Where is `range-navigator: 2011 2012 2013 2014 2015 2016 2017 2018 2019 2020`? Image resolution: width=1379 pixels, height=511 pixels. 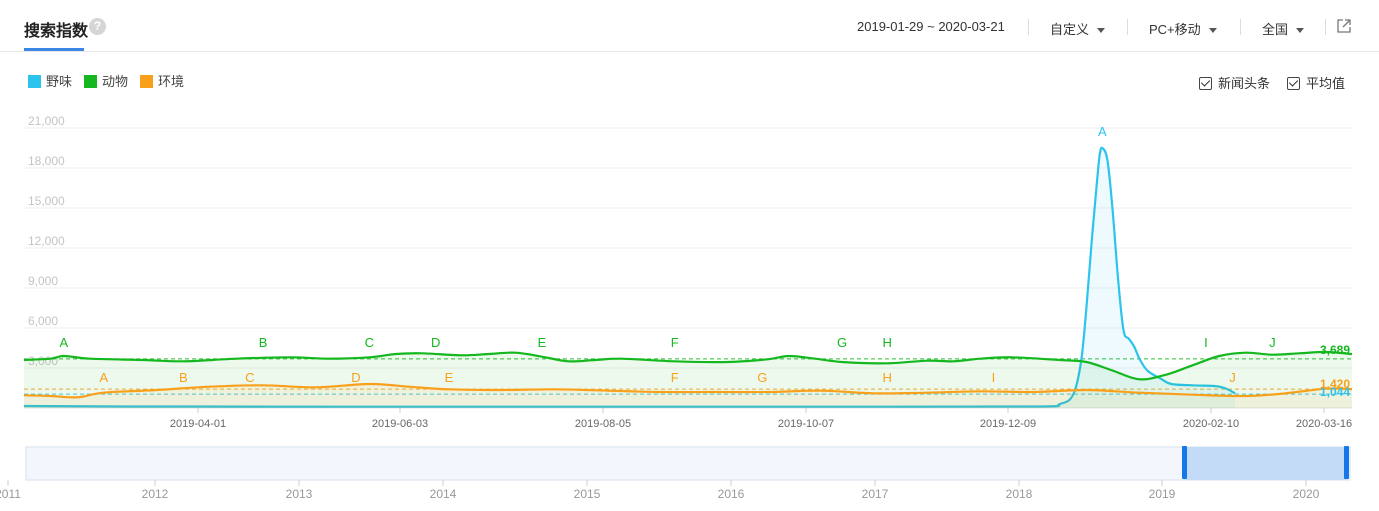 range-navigator: 2011 2012 2013 2014 2015 2016 2017 2018 2019 2020 is located at coordinates (689, 475).